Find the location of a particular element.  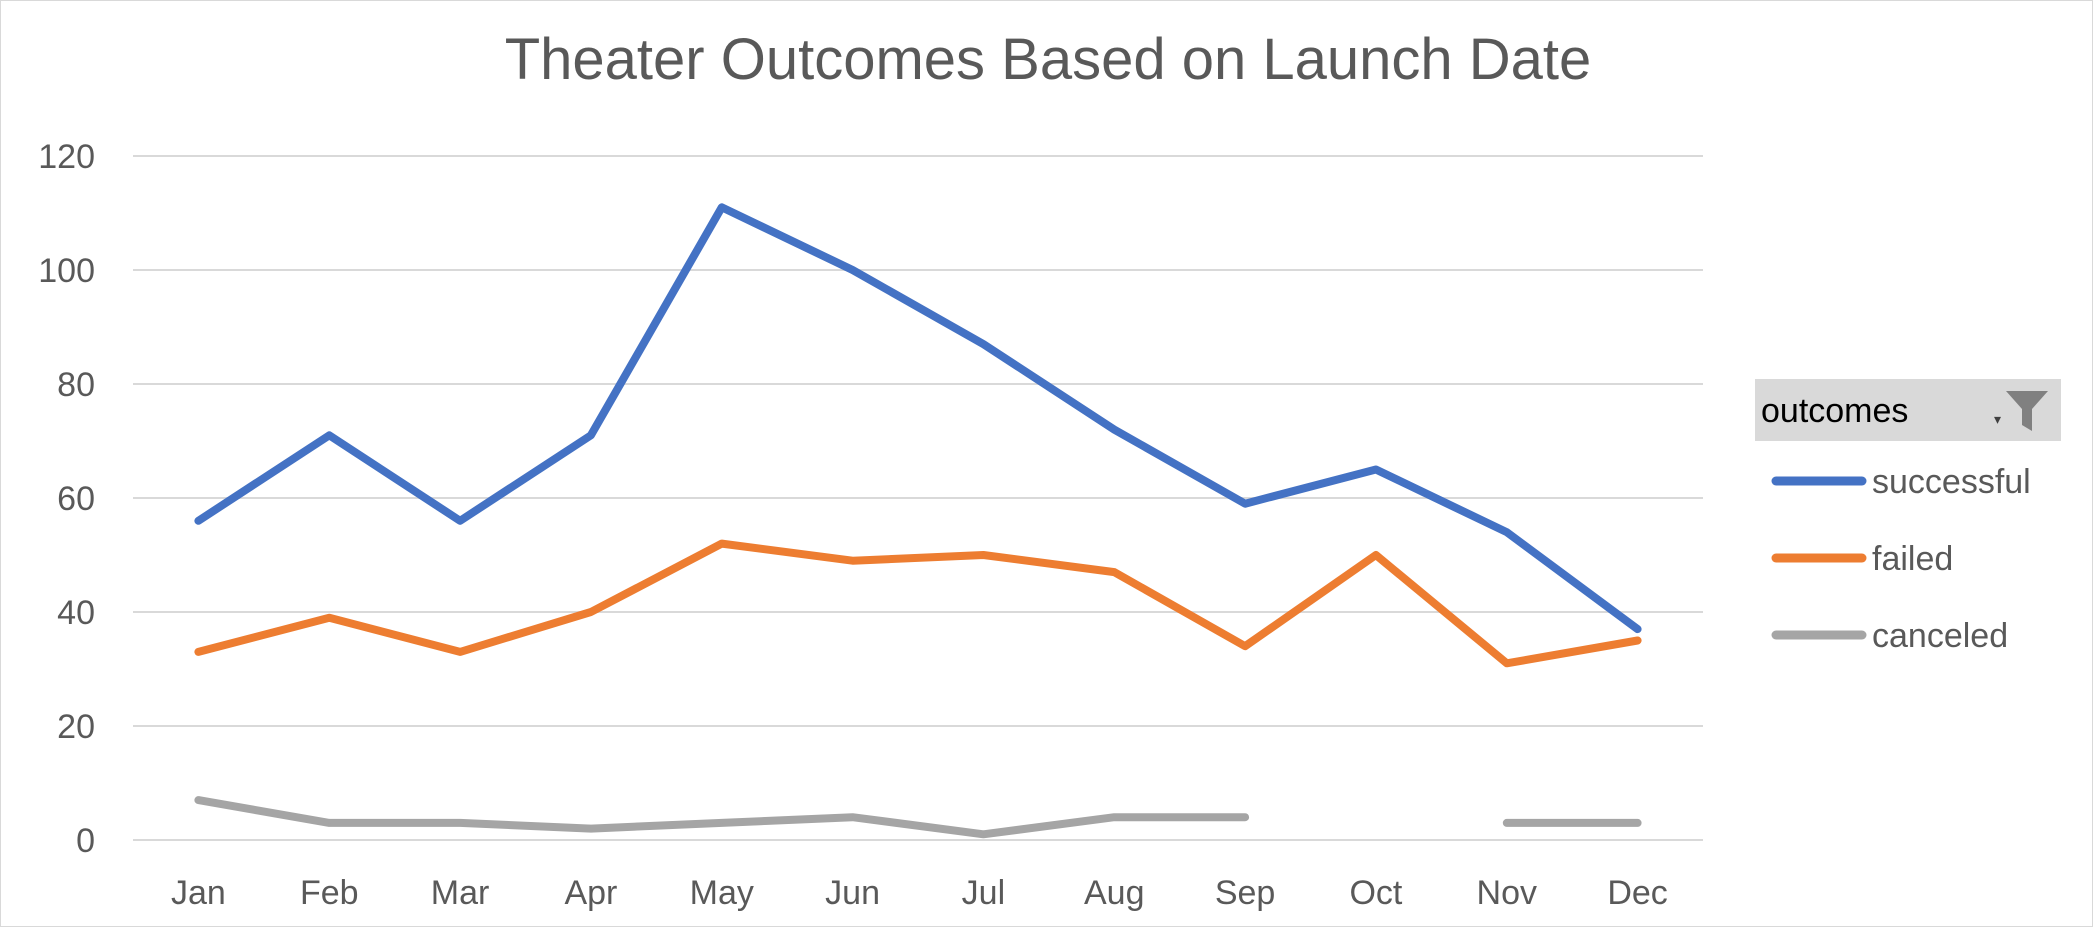

x-tick-label: Mar is located at coordinates (460, 893).